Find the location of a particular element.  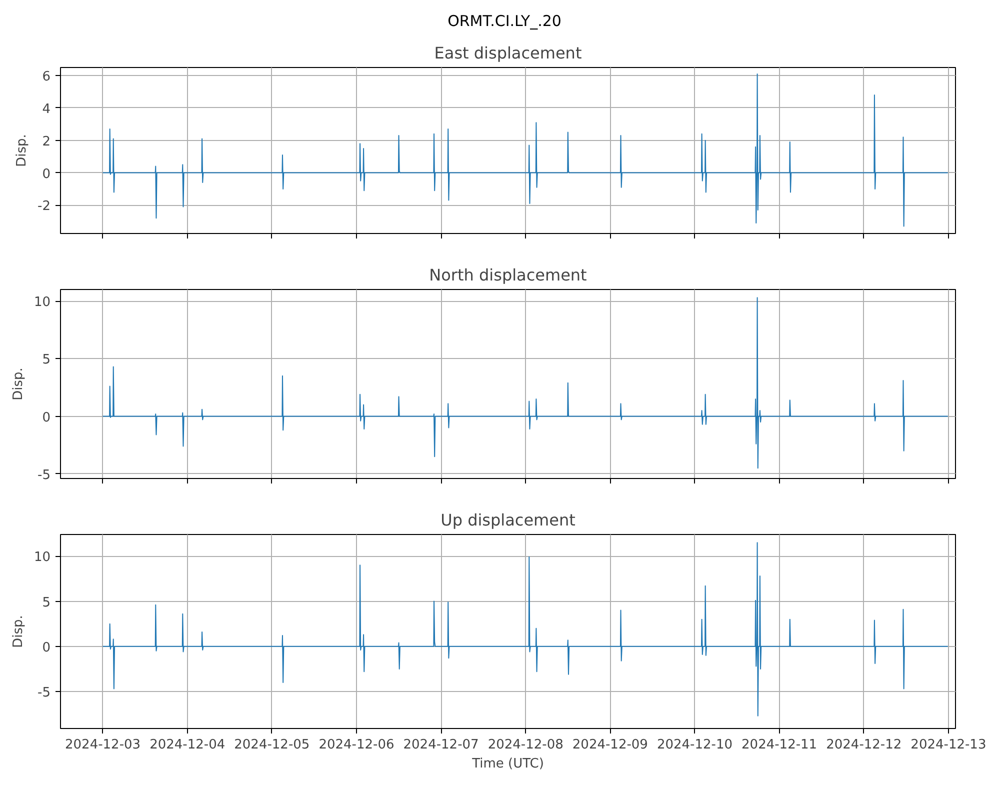

x-tick-label: 2024-12-07 is located at coordinates (441, 745).